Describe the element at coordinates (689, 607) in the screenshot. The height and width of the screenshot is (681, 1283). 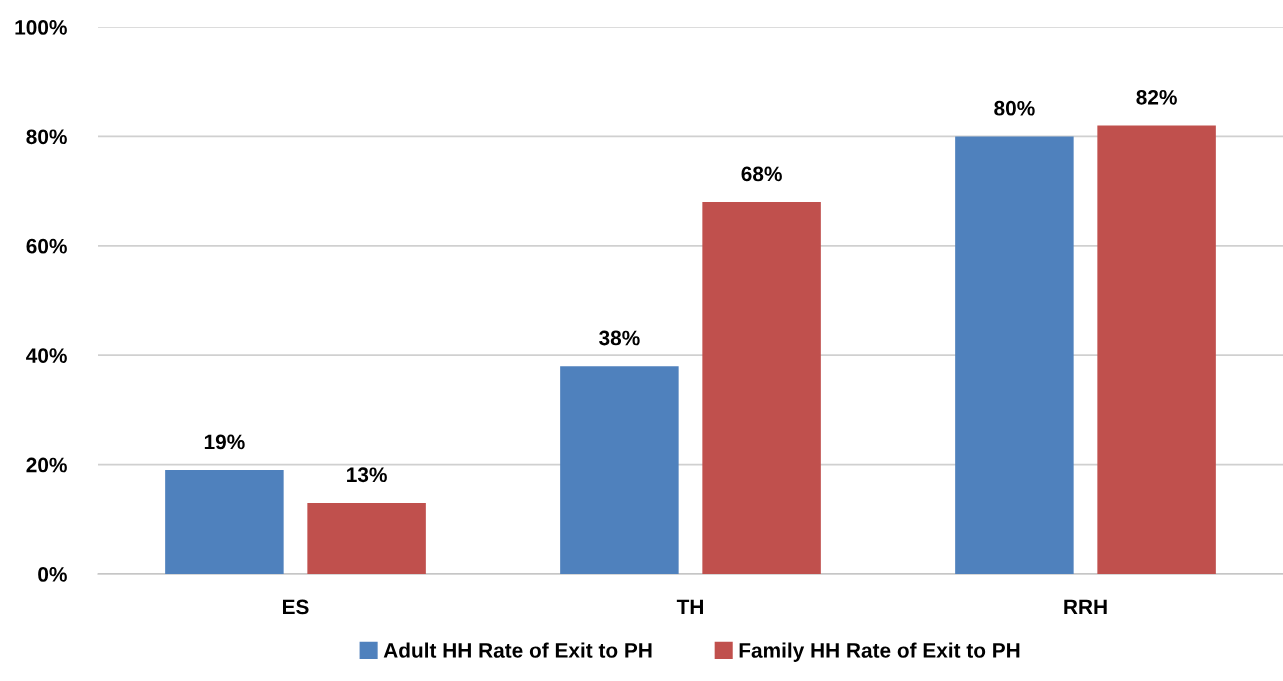
I see `x-tick-label: TH` at that location.